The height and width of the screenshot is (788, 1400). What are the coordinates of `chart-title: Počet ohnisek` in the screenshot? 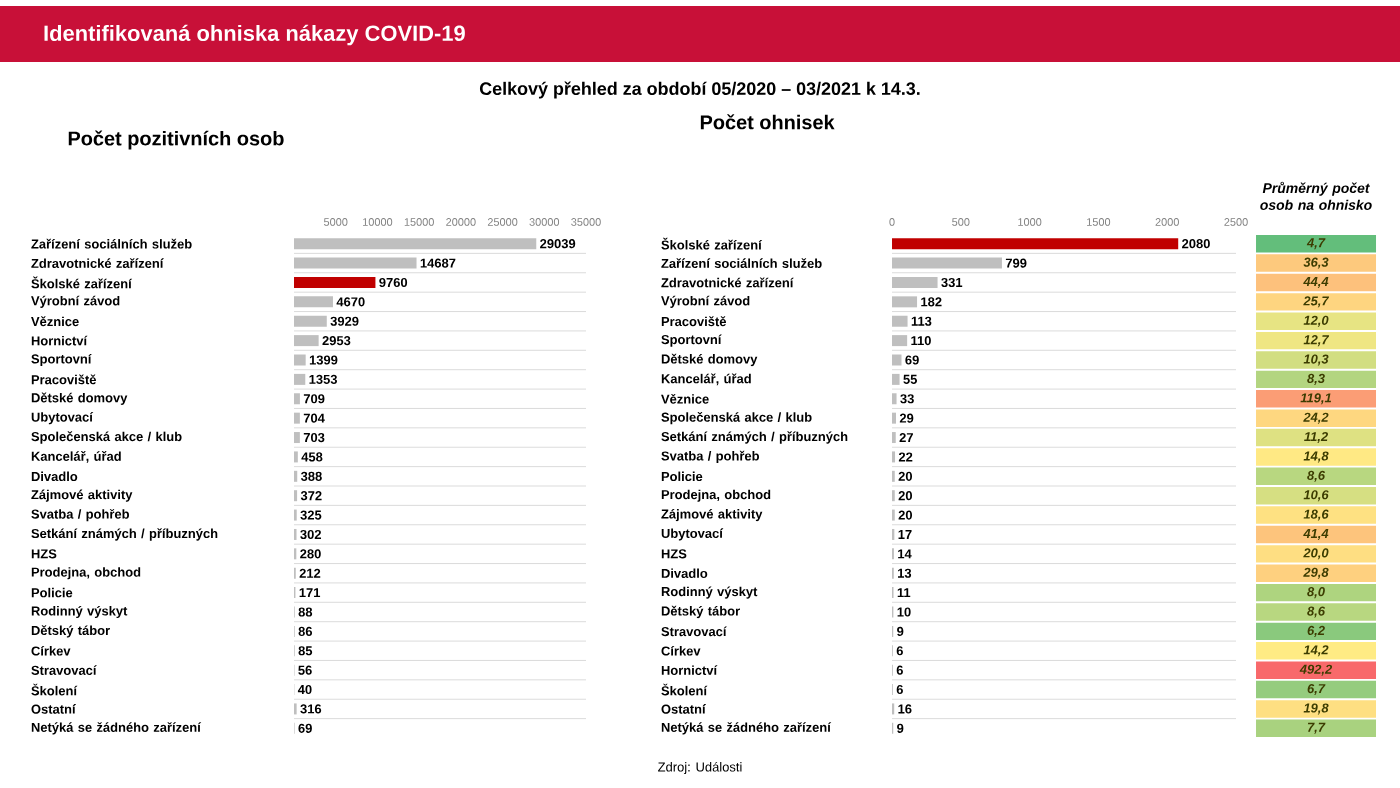 It's located at (767, 122).